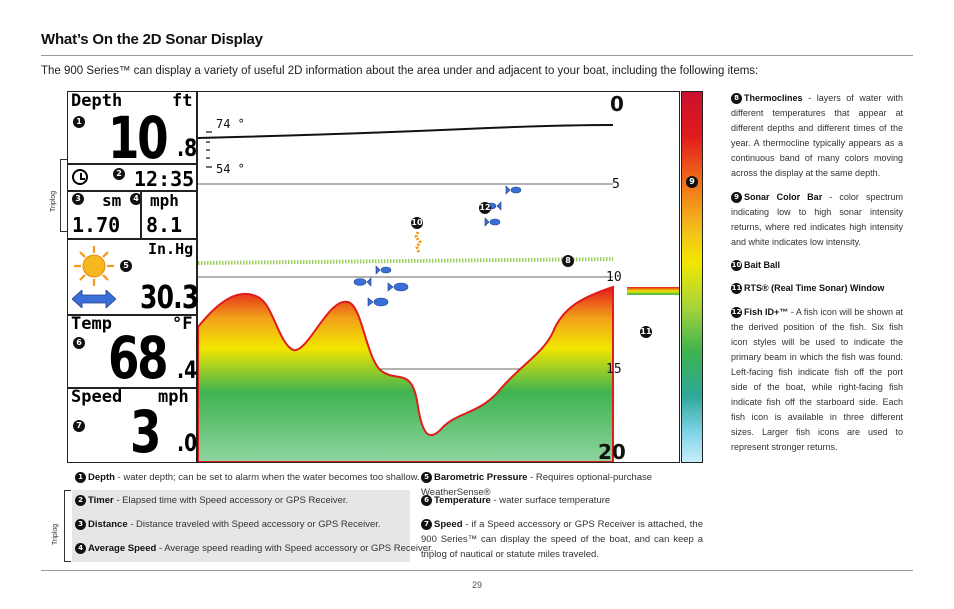 The height and width of the screenshot is (609, 954). I want to click on desc-key: Fish ID+™, so click(766, 312).